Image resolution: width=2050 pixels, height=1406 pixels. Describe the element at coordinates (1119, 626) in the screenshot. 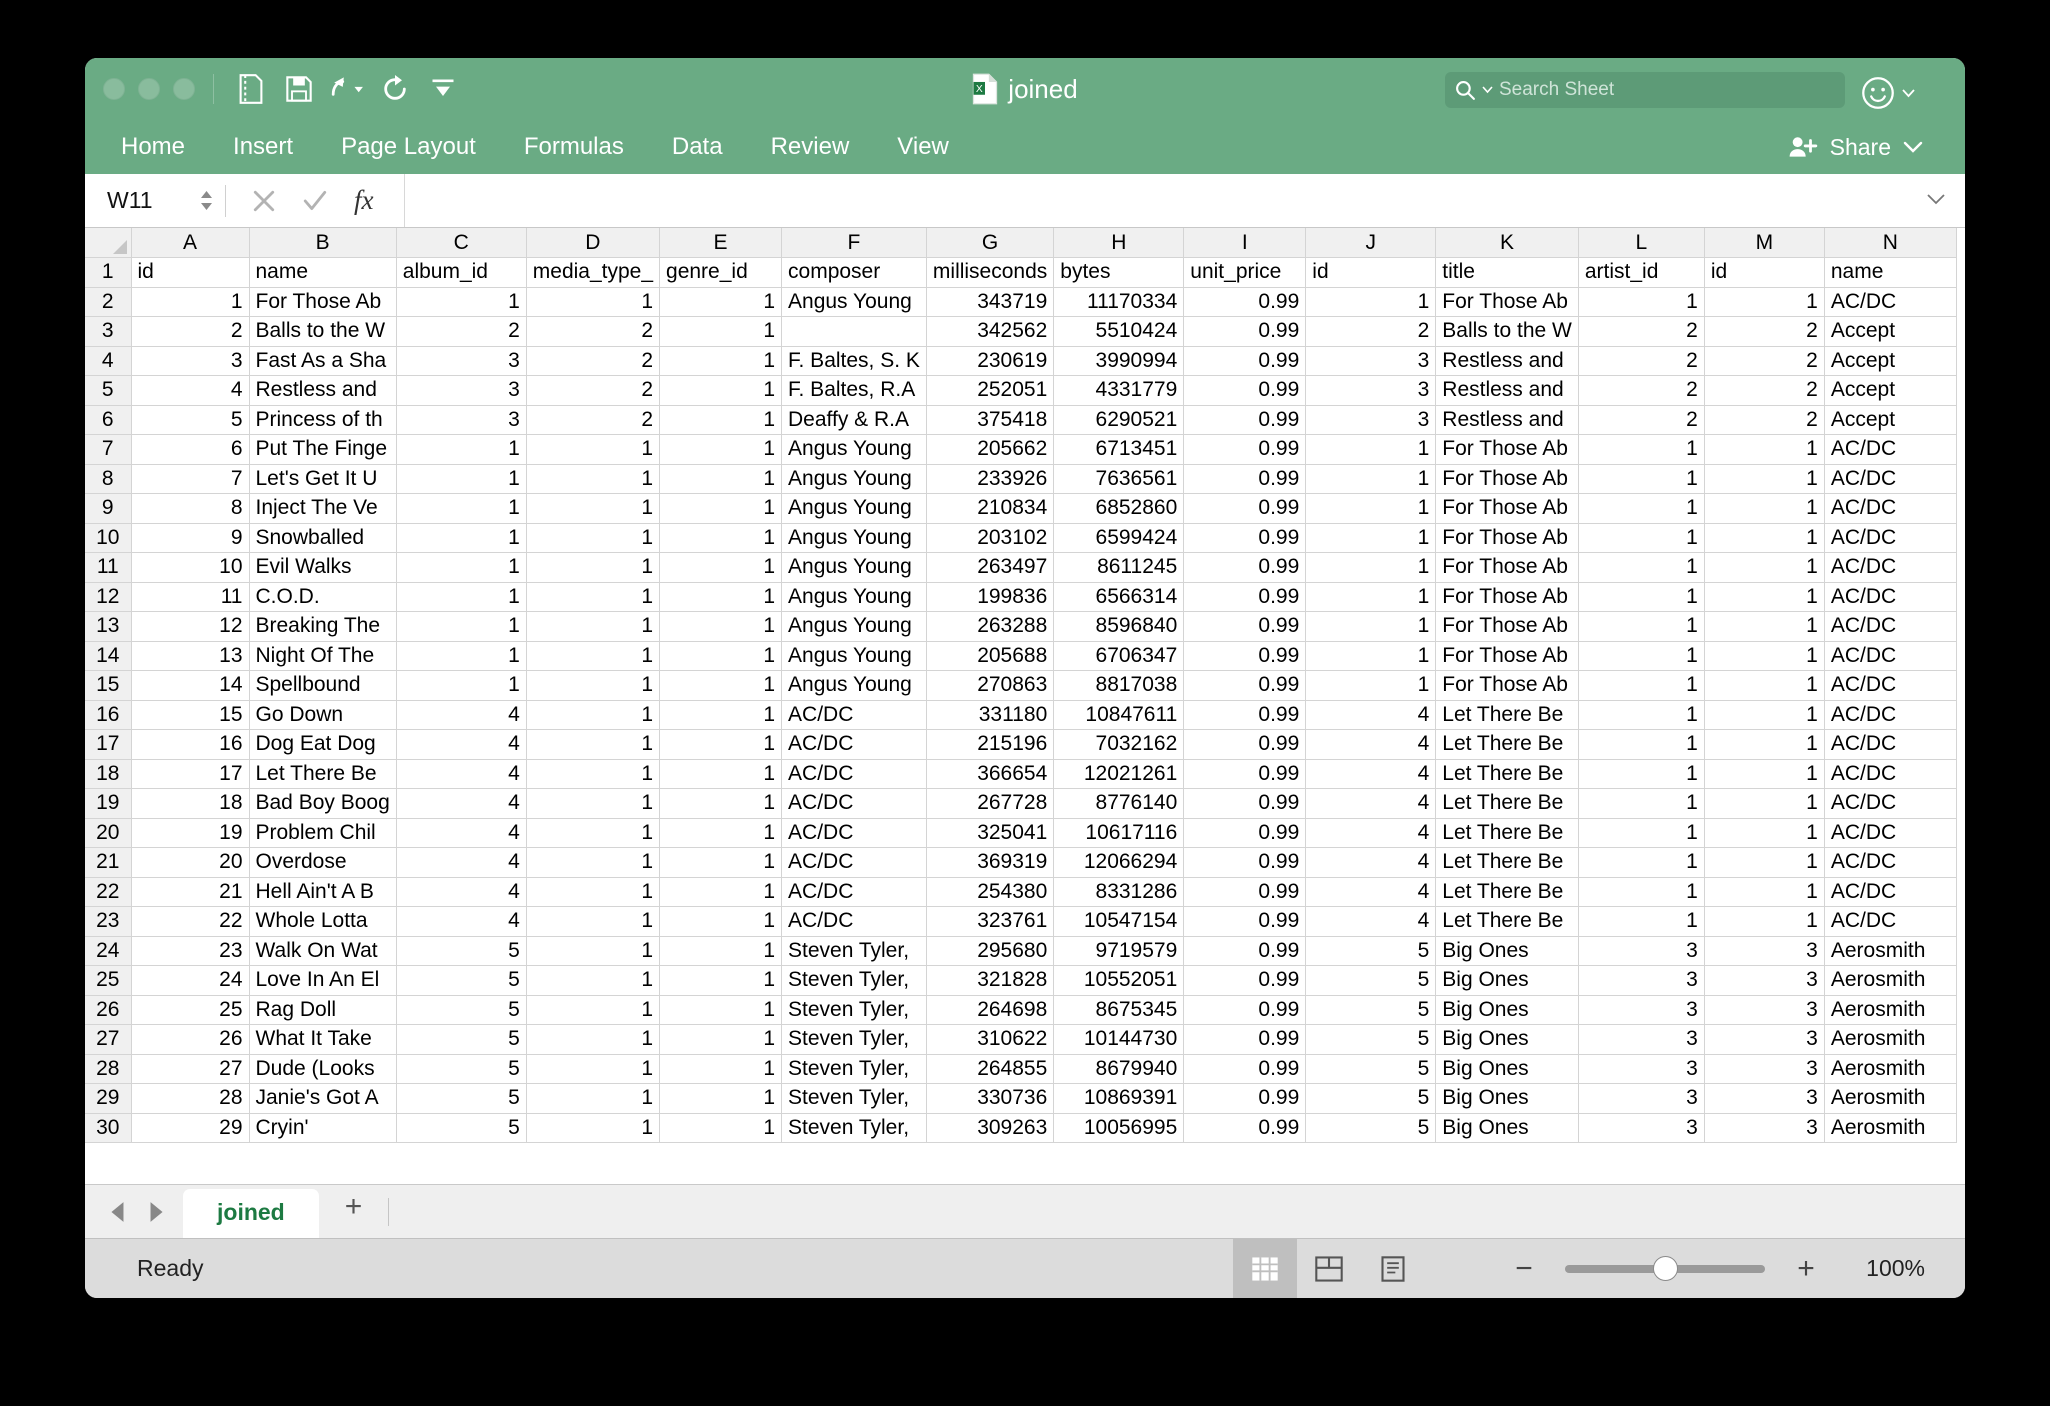

I see `cell-H13: 8596840` at that location.